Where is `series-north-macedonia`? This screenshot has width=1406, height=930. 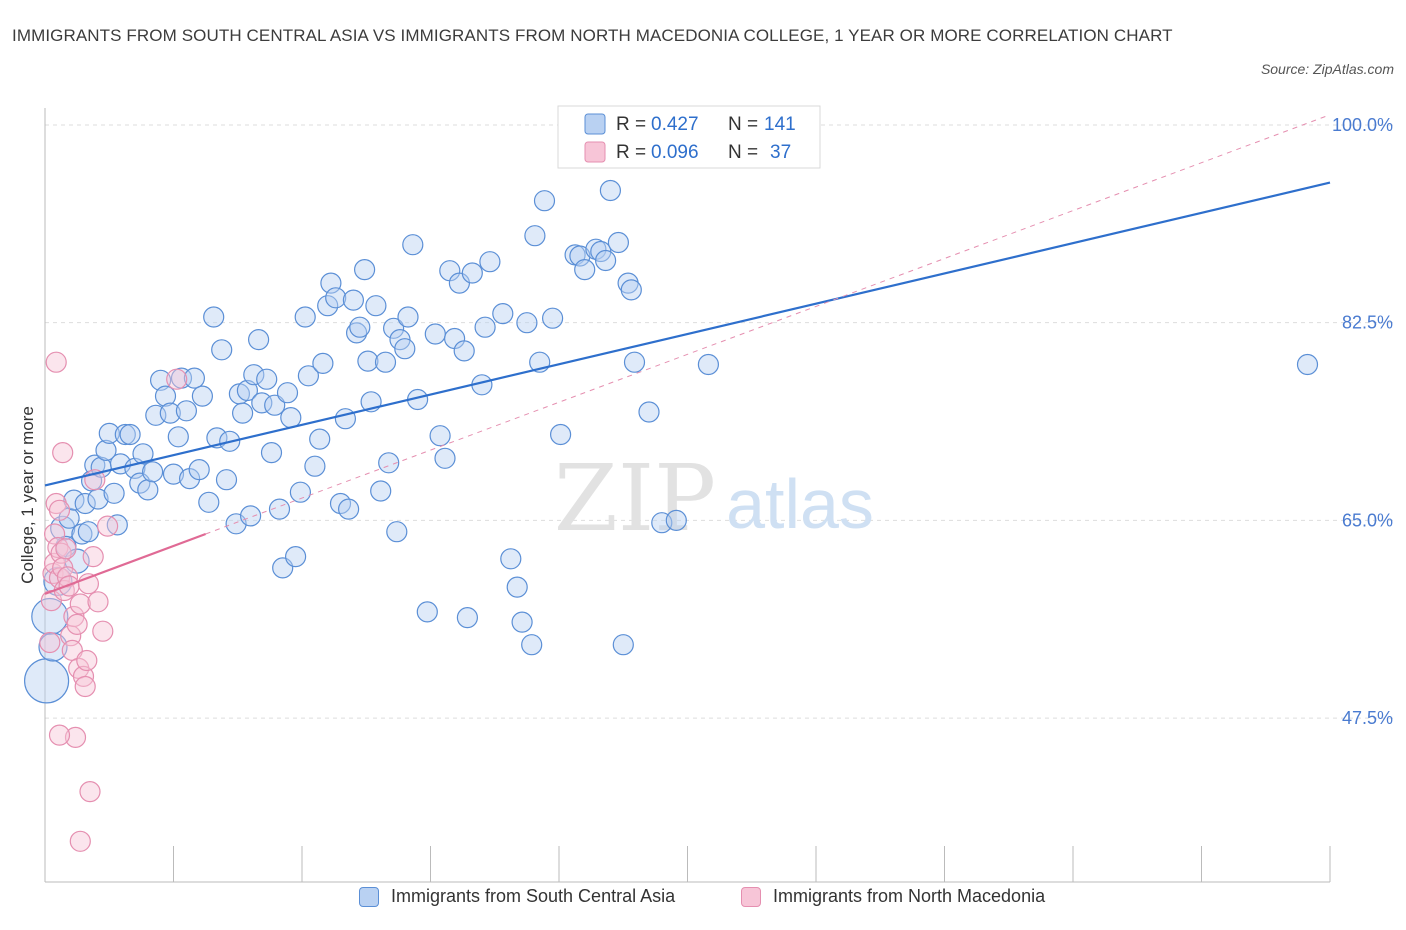
series-north-macedonia is located at coordinates (113, 601).